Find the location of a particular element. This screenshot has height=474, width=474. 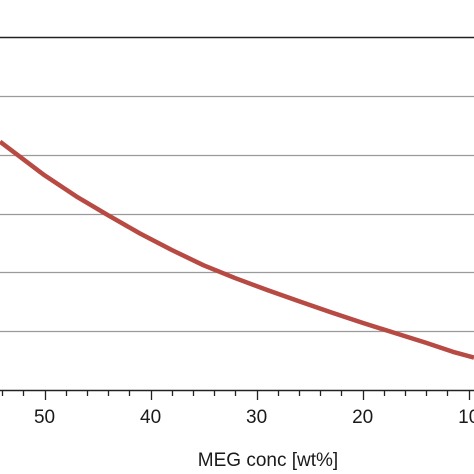

x-tick-label: 10 is located at coordinates (466, 417).